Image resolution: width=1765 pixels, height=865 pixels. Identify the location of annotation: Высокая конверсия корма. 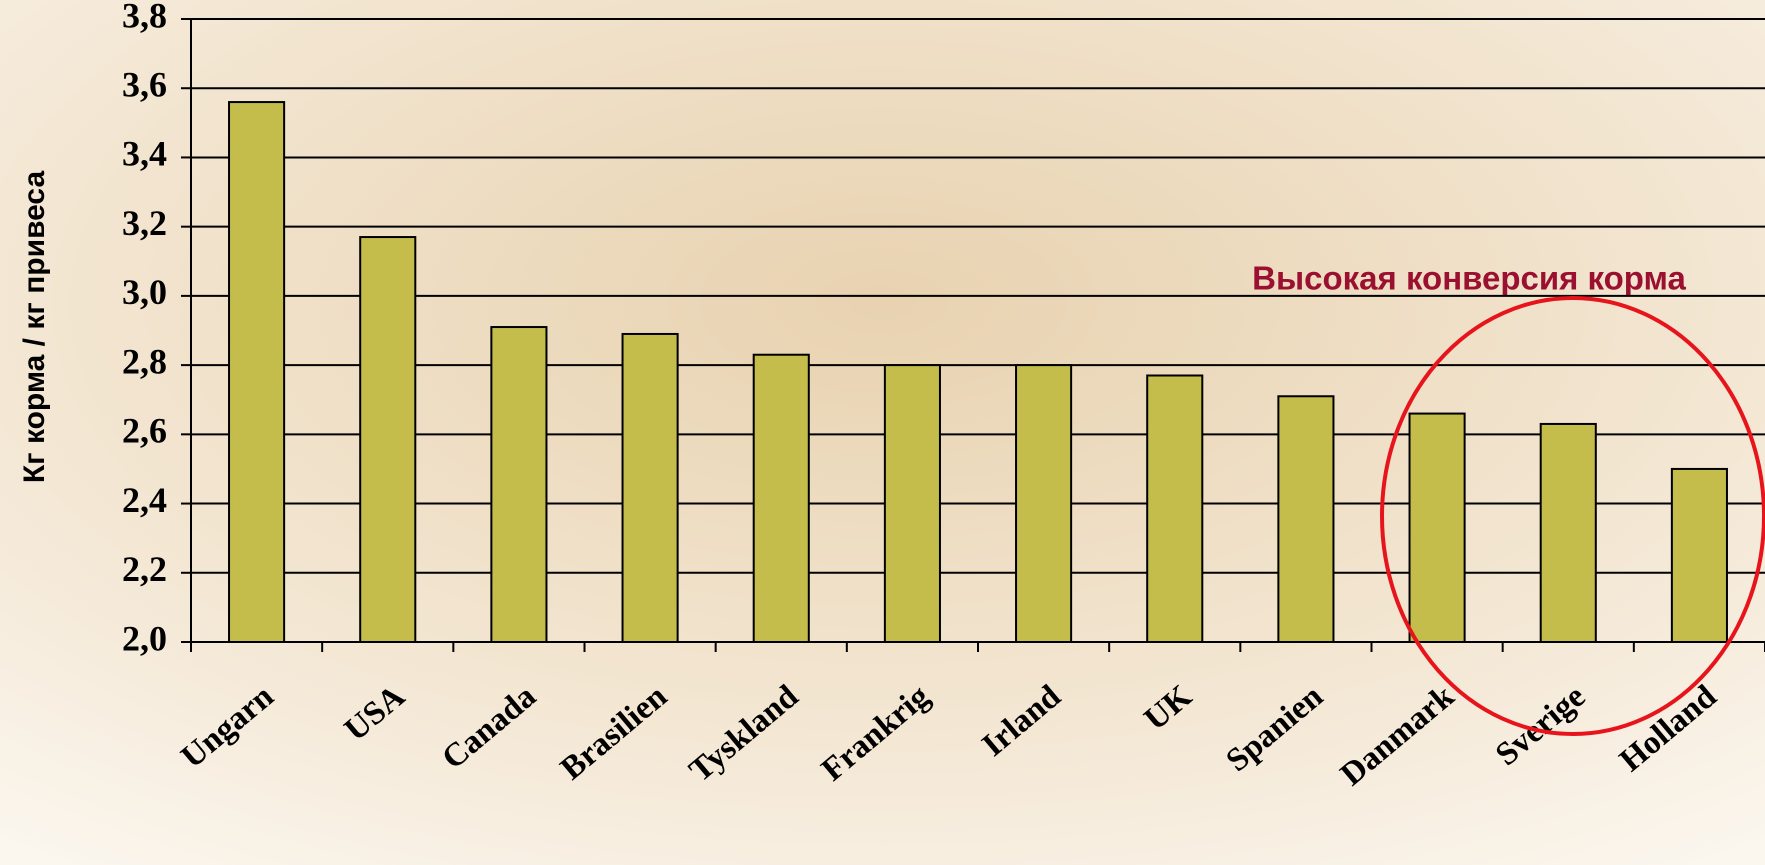
(1469, 278).